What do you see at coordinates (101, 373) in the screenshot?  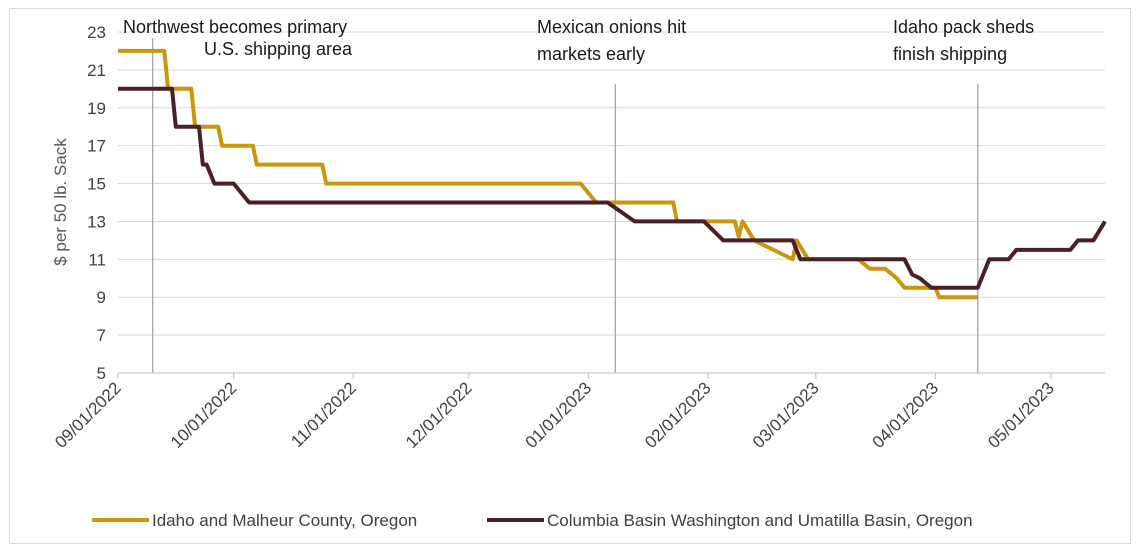 I see `y-tick-label: 5` at bounding box center [101, 373].